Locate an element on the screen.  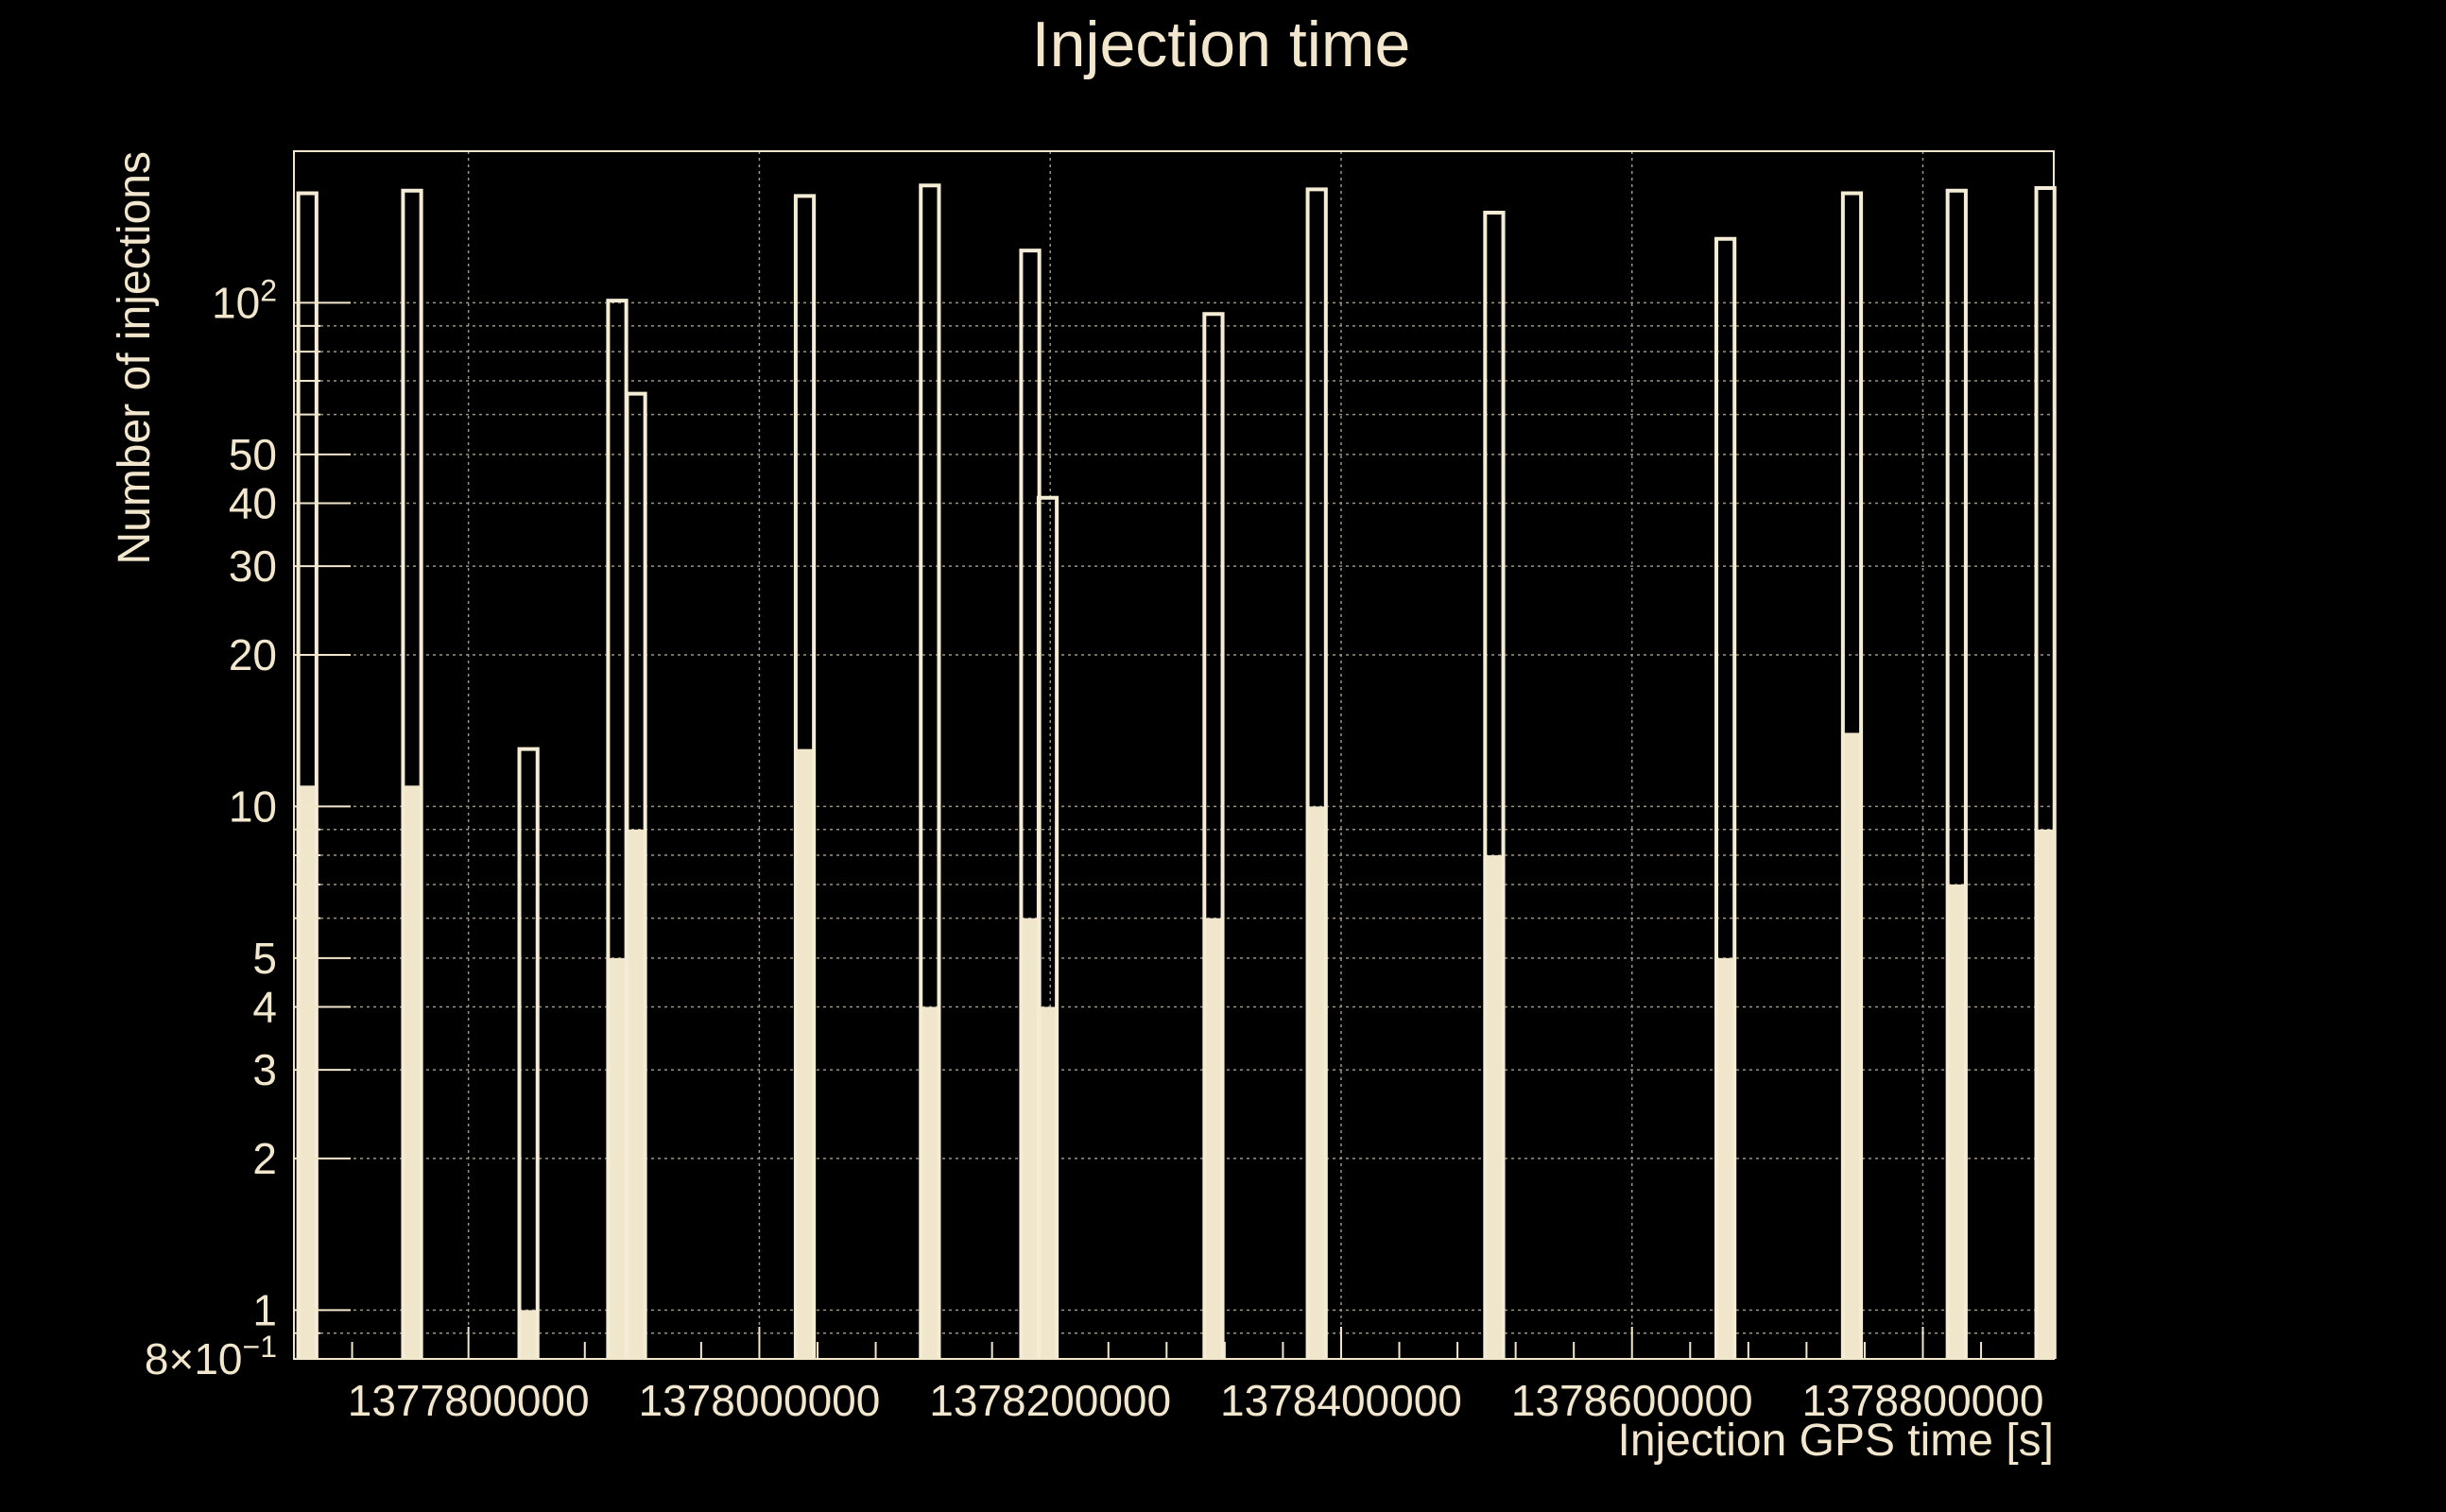
y-tick-label: 102 is located at coordinates (245, 300).